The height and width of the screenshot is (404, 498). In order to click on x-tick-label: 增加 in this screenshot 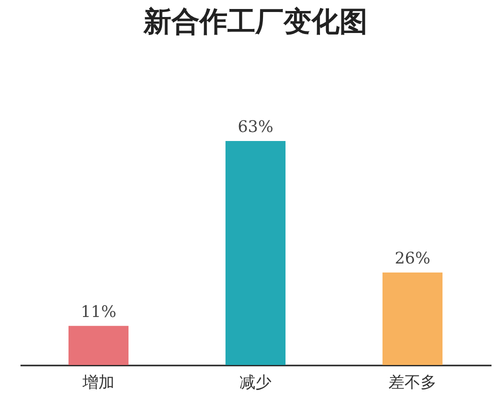, I will do `click(98, 382)`.